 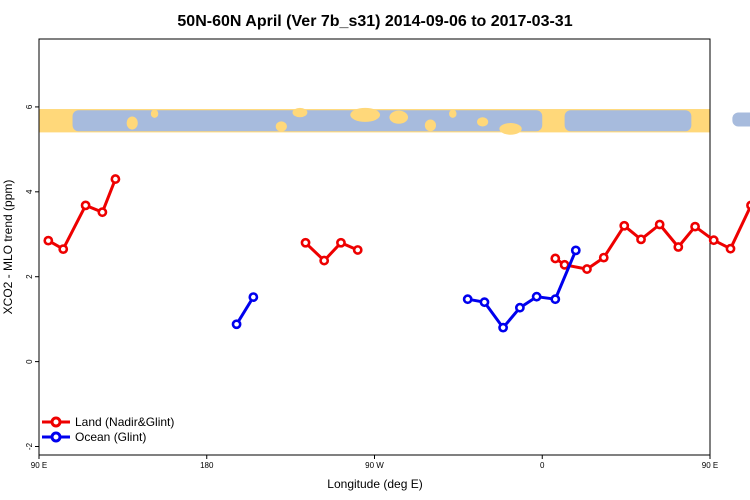 What do you see at coordinates (207, 465) in the screenshot?
I see `x-tick-label: 180` at bounding box center [207, 465].